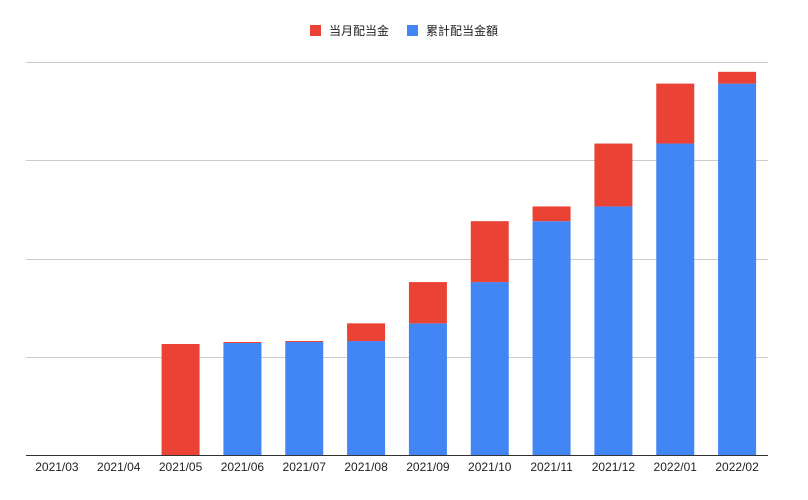 Image resolution: width=808 pixels, height=500 pixels. Describe the element at coordinates (614, 467) in the screenshot. I see `x-tick-label-2021-12: 2021/12` at that location.